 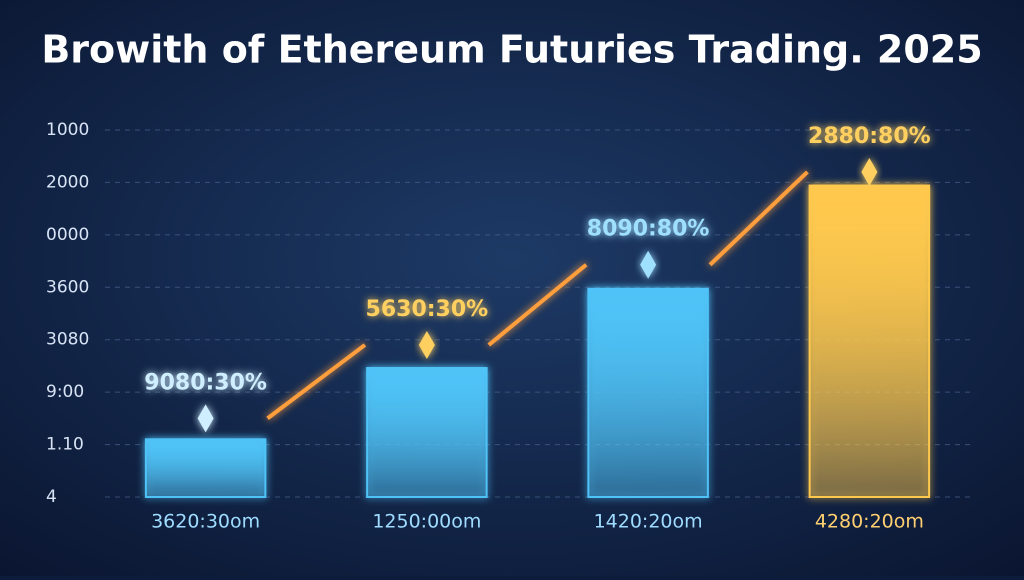 I want to click on y-tick-label: 3080, so click(x=67, y=340).